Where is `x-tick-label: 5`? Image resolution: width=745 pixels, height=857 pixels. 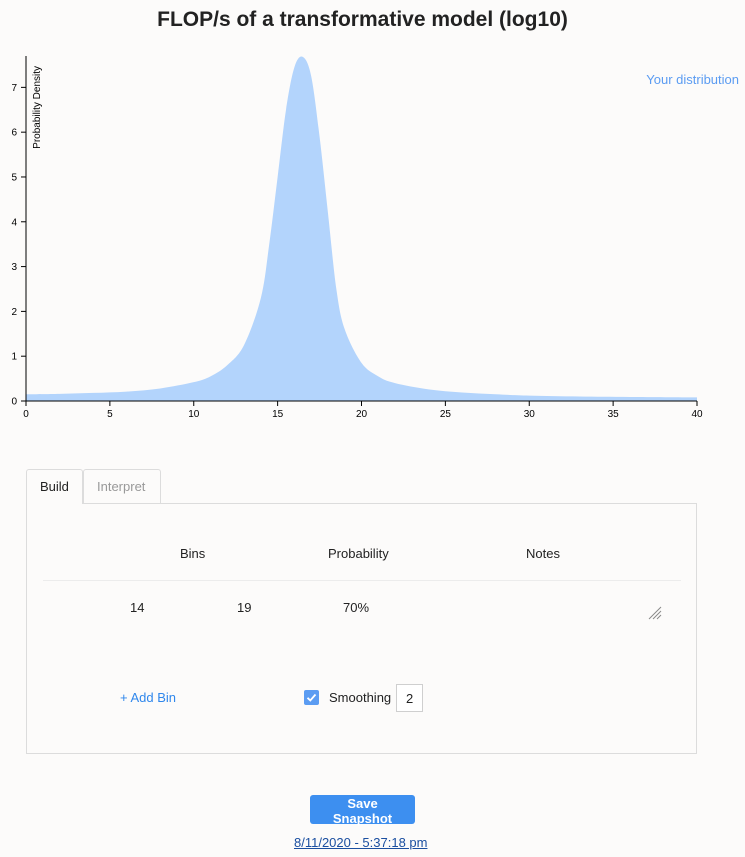 x-tick-label: 5 is located at coordinates (110, 414).